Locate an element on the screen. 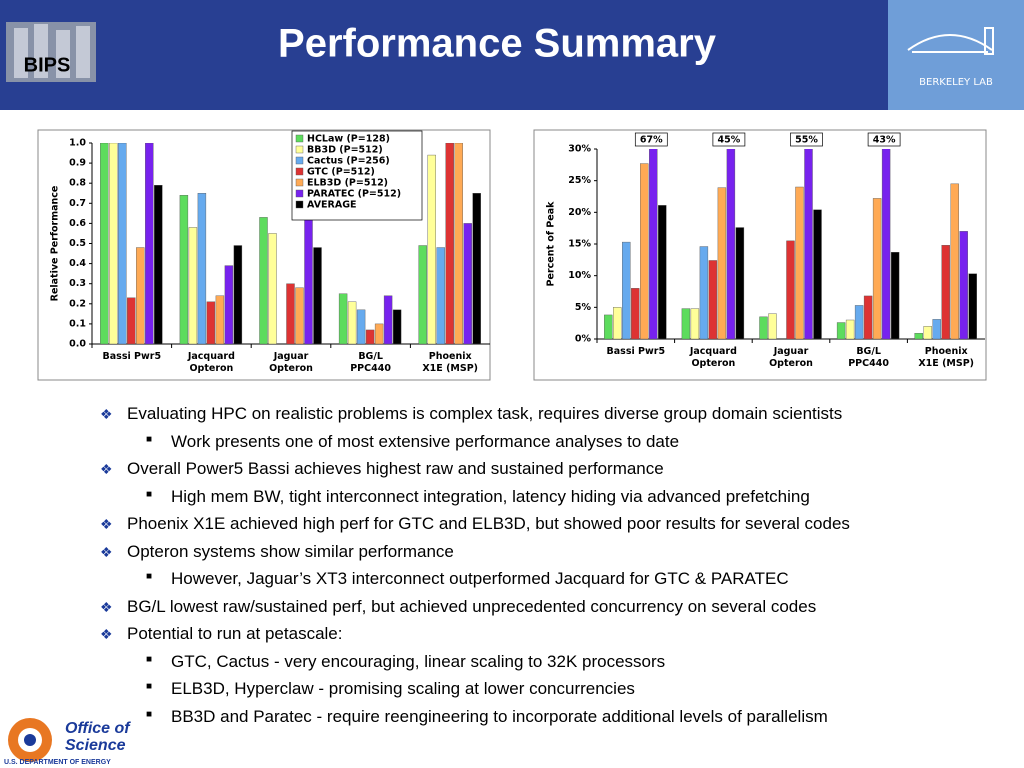 This screenshot has height=768, width=1024. y-tick-label: 0.1 is located at coordinates (77, 323).